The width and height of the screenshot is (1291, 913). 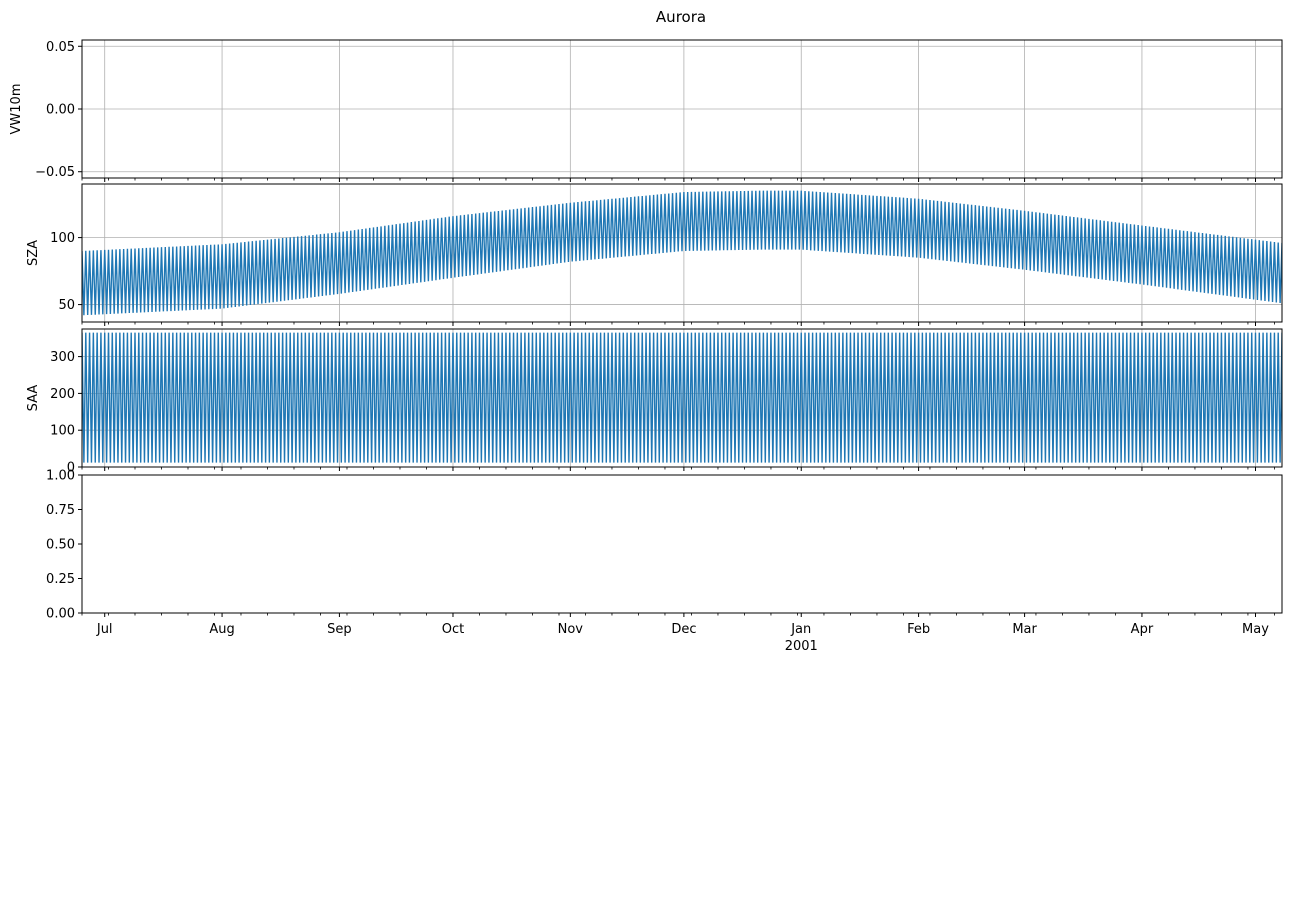 I want to click on x-tick-label: Aug, so click(x=221, y=629).